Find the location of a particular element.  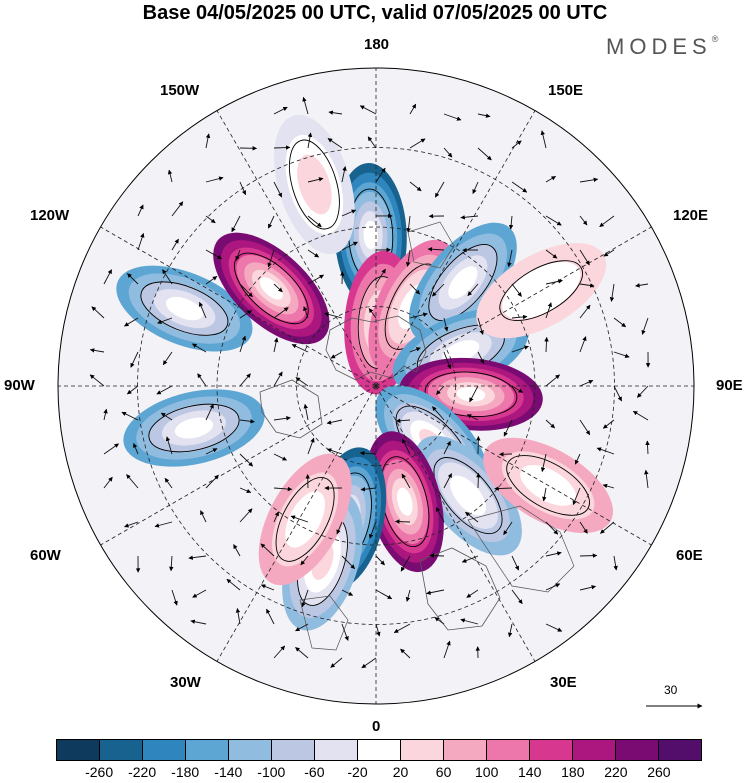

colorbar-tick-label: -180 is located at coordinates (185, 772).